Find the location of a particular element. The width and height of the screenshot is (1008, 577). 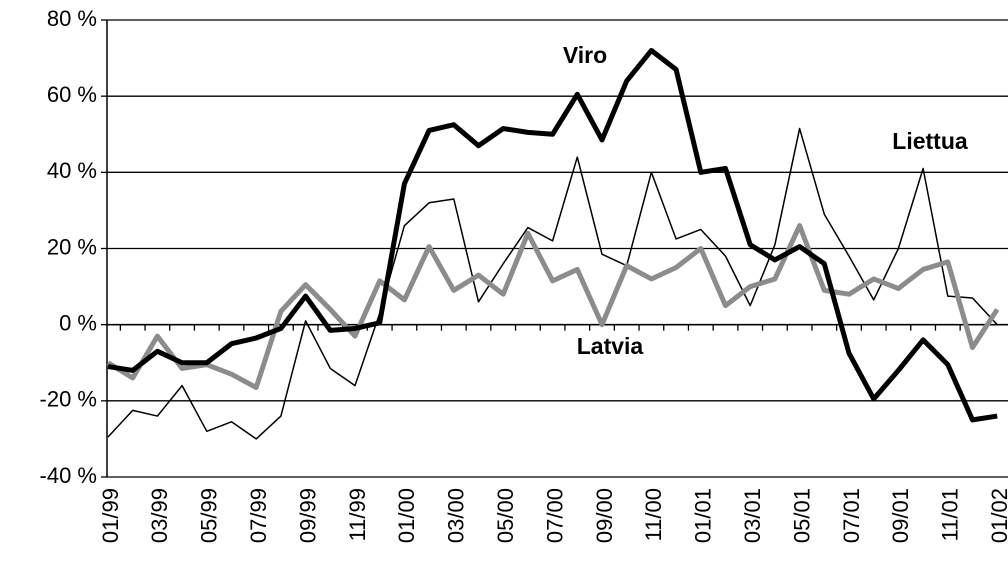

y-tick-label: -40 % is located at coordinates (68, 475).